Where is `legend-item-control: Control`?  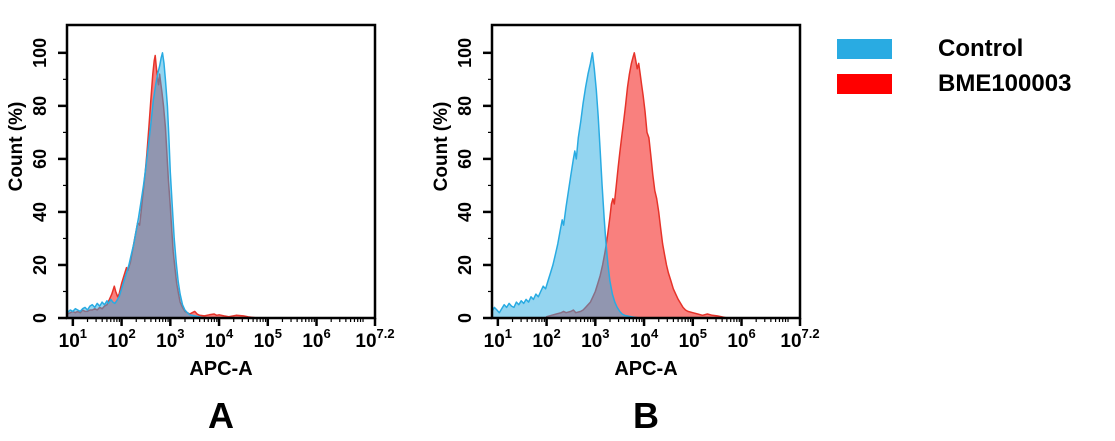 legend-item-control: Control is located at coordinates (954, 49).